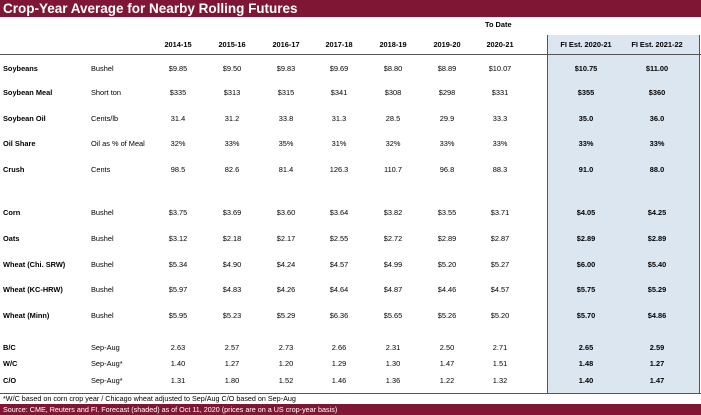  What do you see at coordinates (105, 347) in the screenshot?
I see `row-unit: Sep-Aug` at bounding box center [105, 347].